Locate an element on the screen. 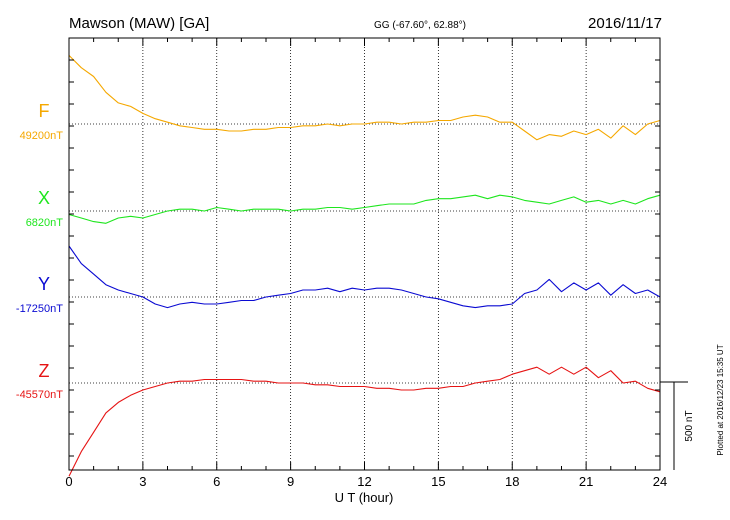 The image size is (730, 520). series-line-Y is located at coordinates (364, 277).